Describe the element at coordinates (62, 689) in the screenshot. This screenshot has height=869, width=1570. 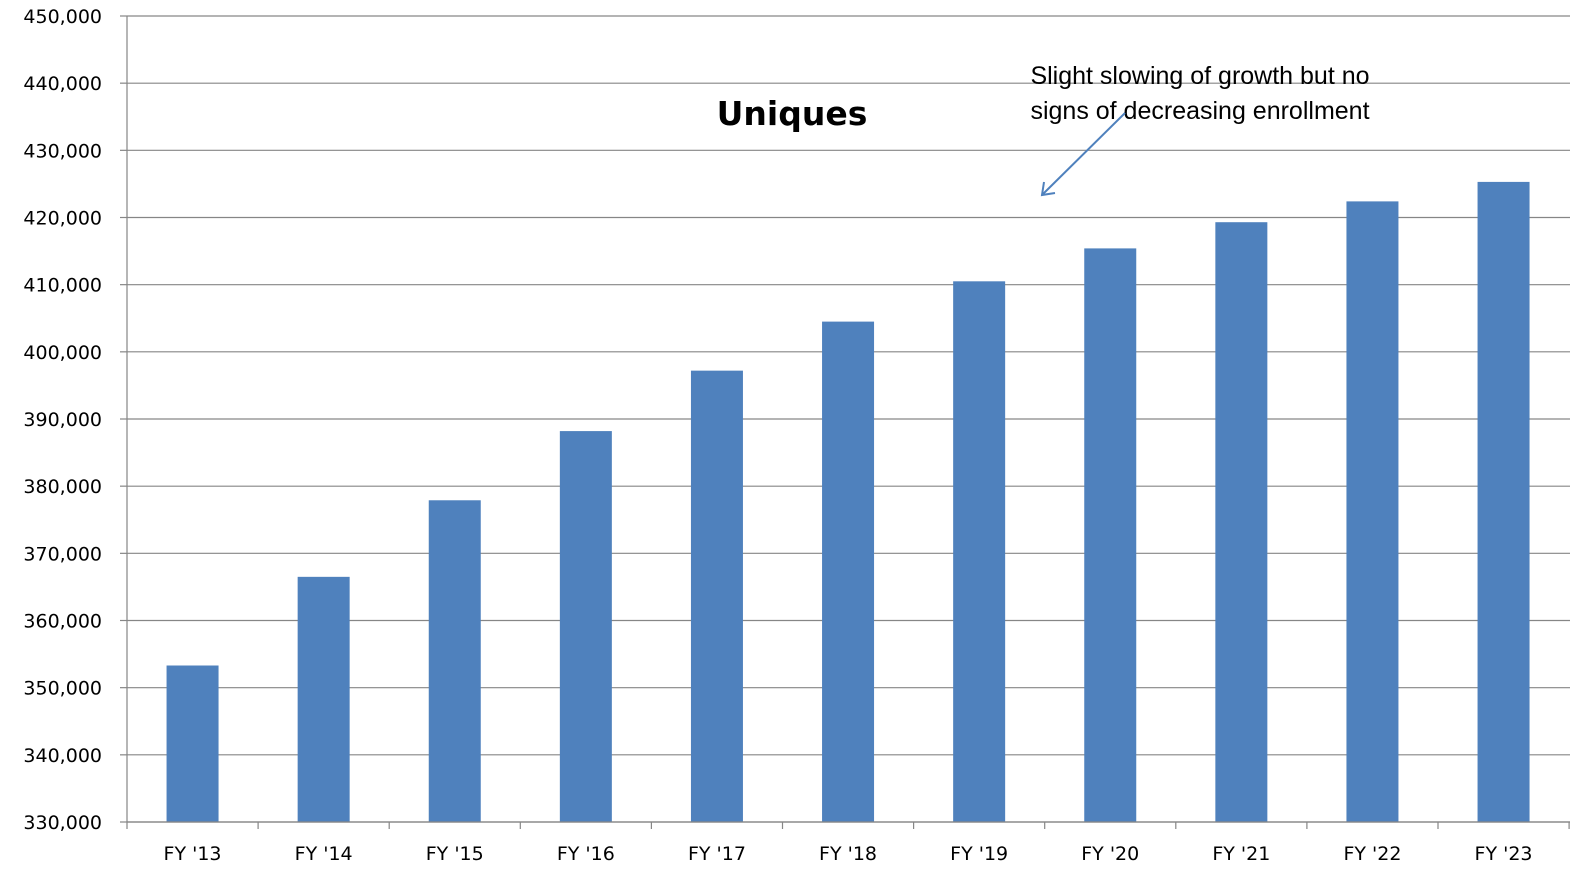
I see `y-tick-label: 350,000` at that location.